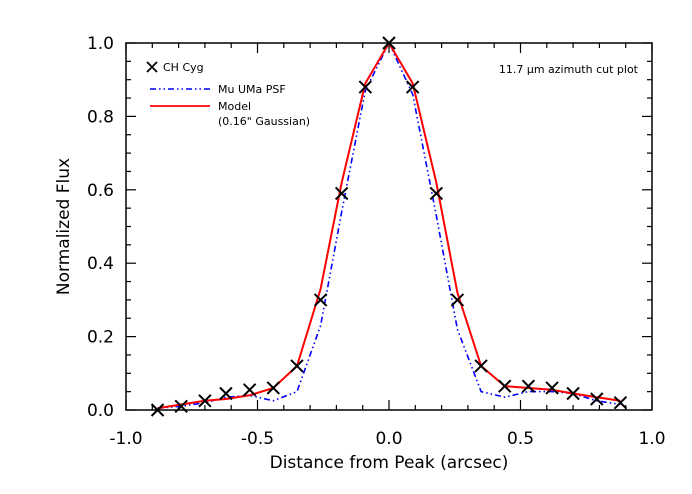 The image size is (692, 494). What do you see at coordinates (264, 121) in the screenshot?
I see `legend-label-model-note: (0.16" Gaussian)` at bounding box center [264, 121].